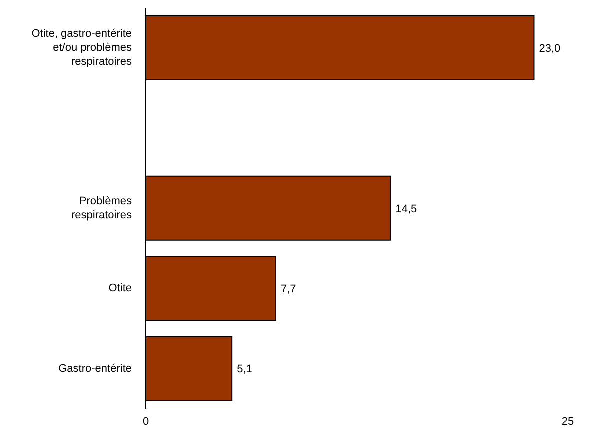  What do you see at coordinates (244, 370) in the screenshot?
I see `data-label: 5,1` at bounding box center [244, 370].